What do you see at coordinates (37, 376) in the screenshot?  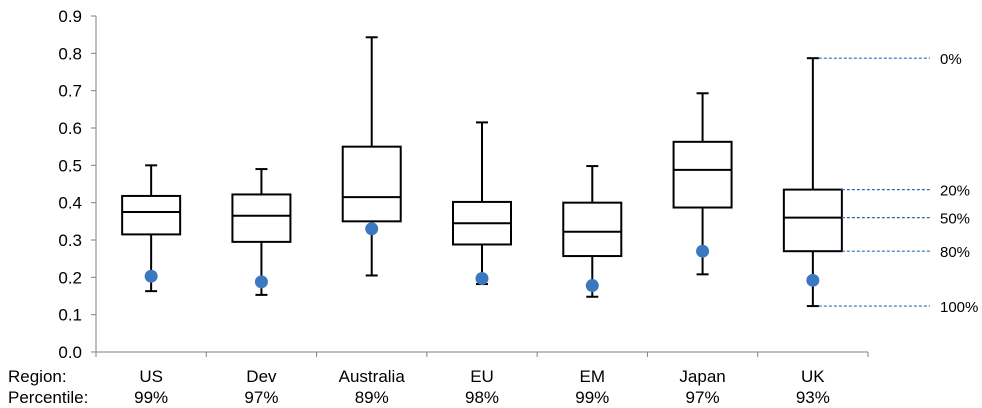 I see `region-row-label: Region:` at bounding box center [37, 376].